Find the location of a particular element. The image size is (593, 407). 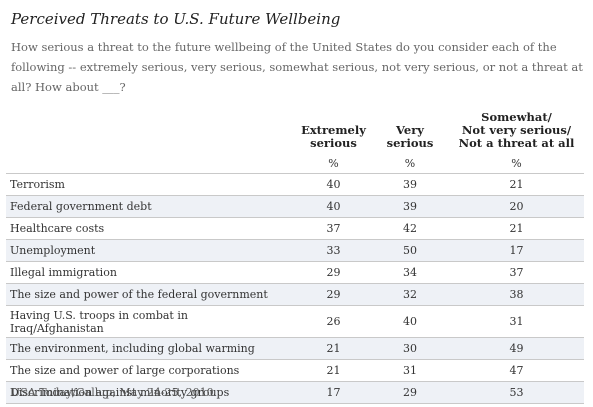

cell-value: 32 is located at coordinates (410, 294).